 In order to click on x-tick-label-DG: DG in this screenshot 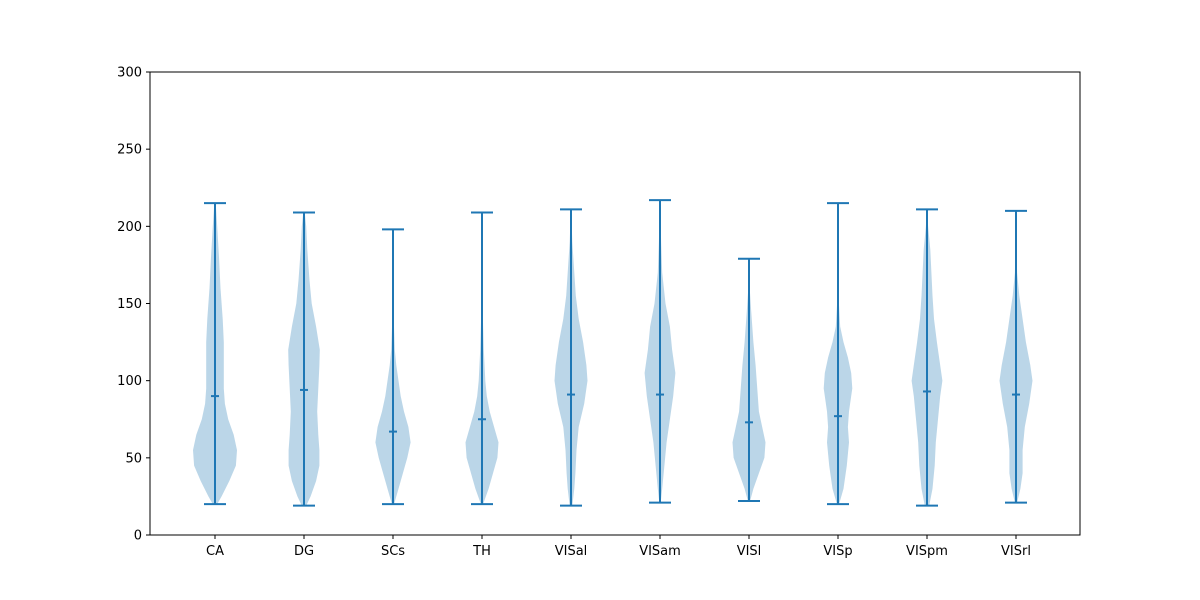, I will do `click(304, 551)`.